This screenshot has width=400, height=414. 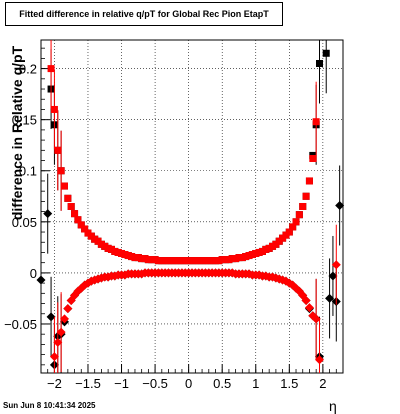 I want to click on y-tick-label: 0.05, so click(x=24, y=222).